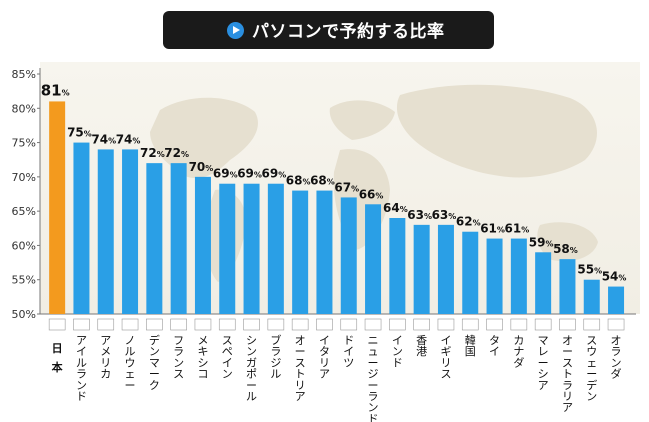  I want to click on x-category-label: マレーシア, so click(543, 363).